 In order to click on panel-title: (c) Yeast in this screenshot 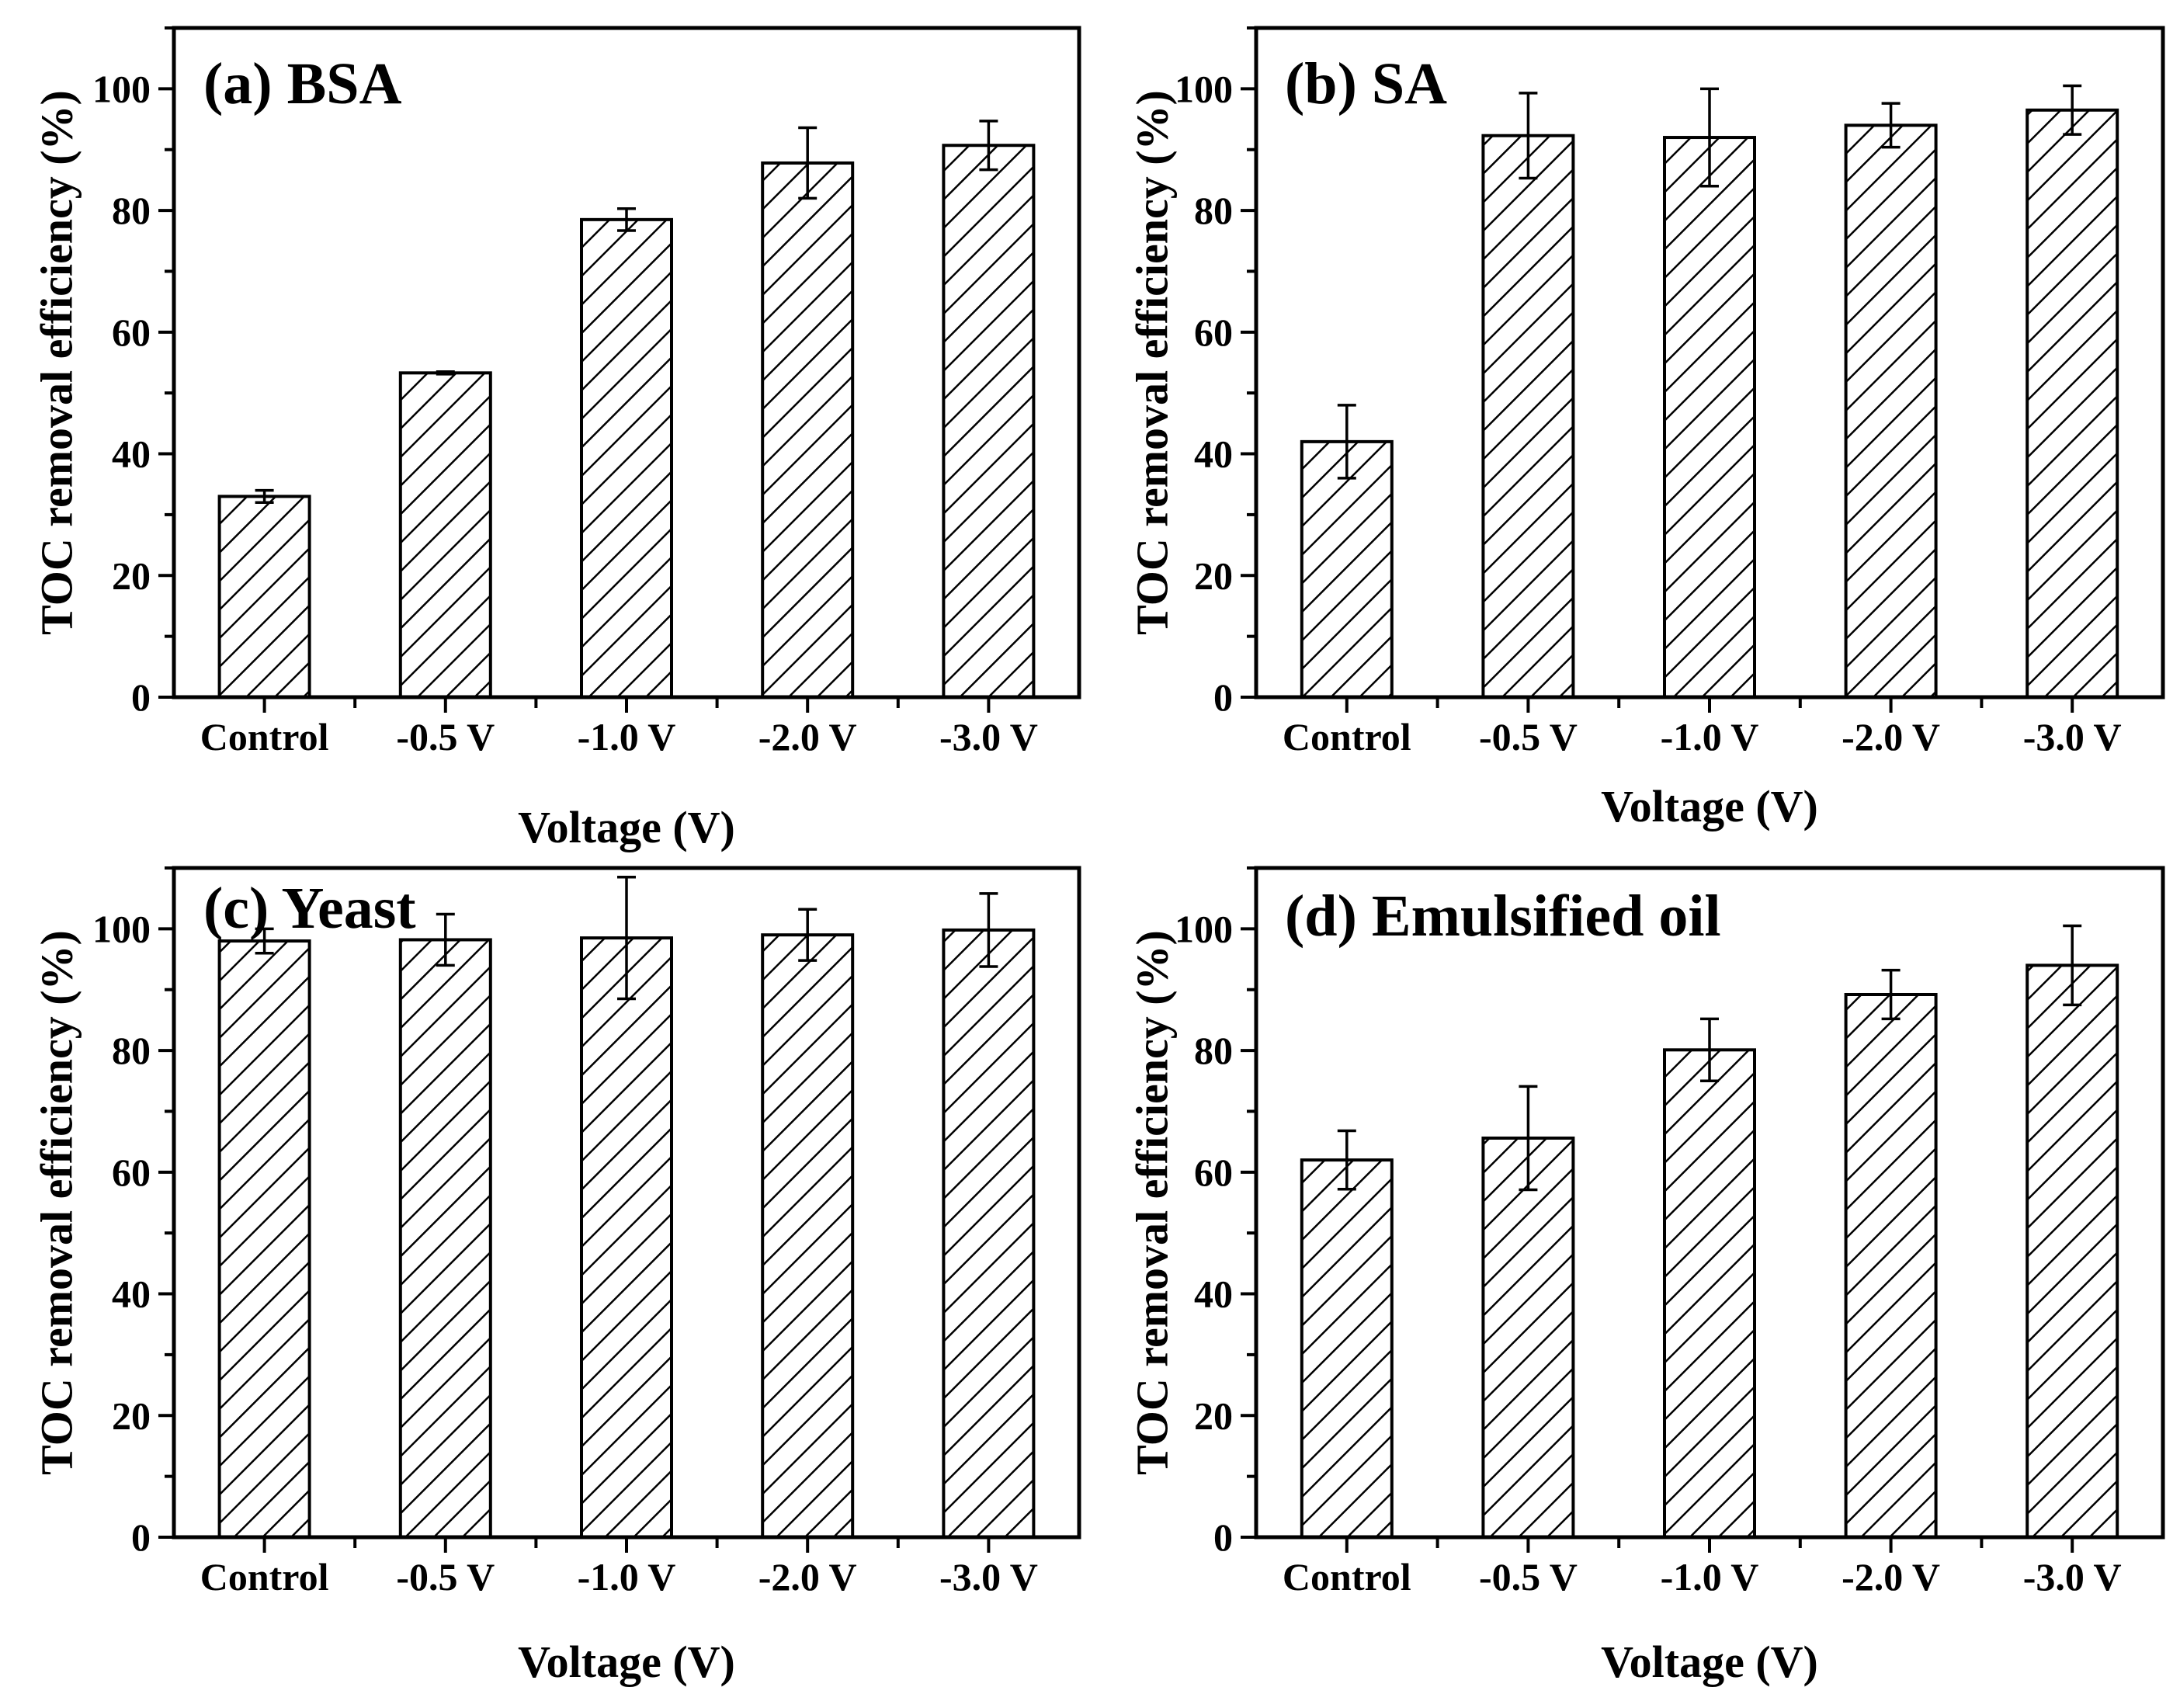, I will do `click(309, 909)`.